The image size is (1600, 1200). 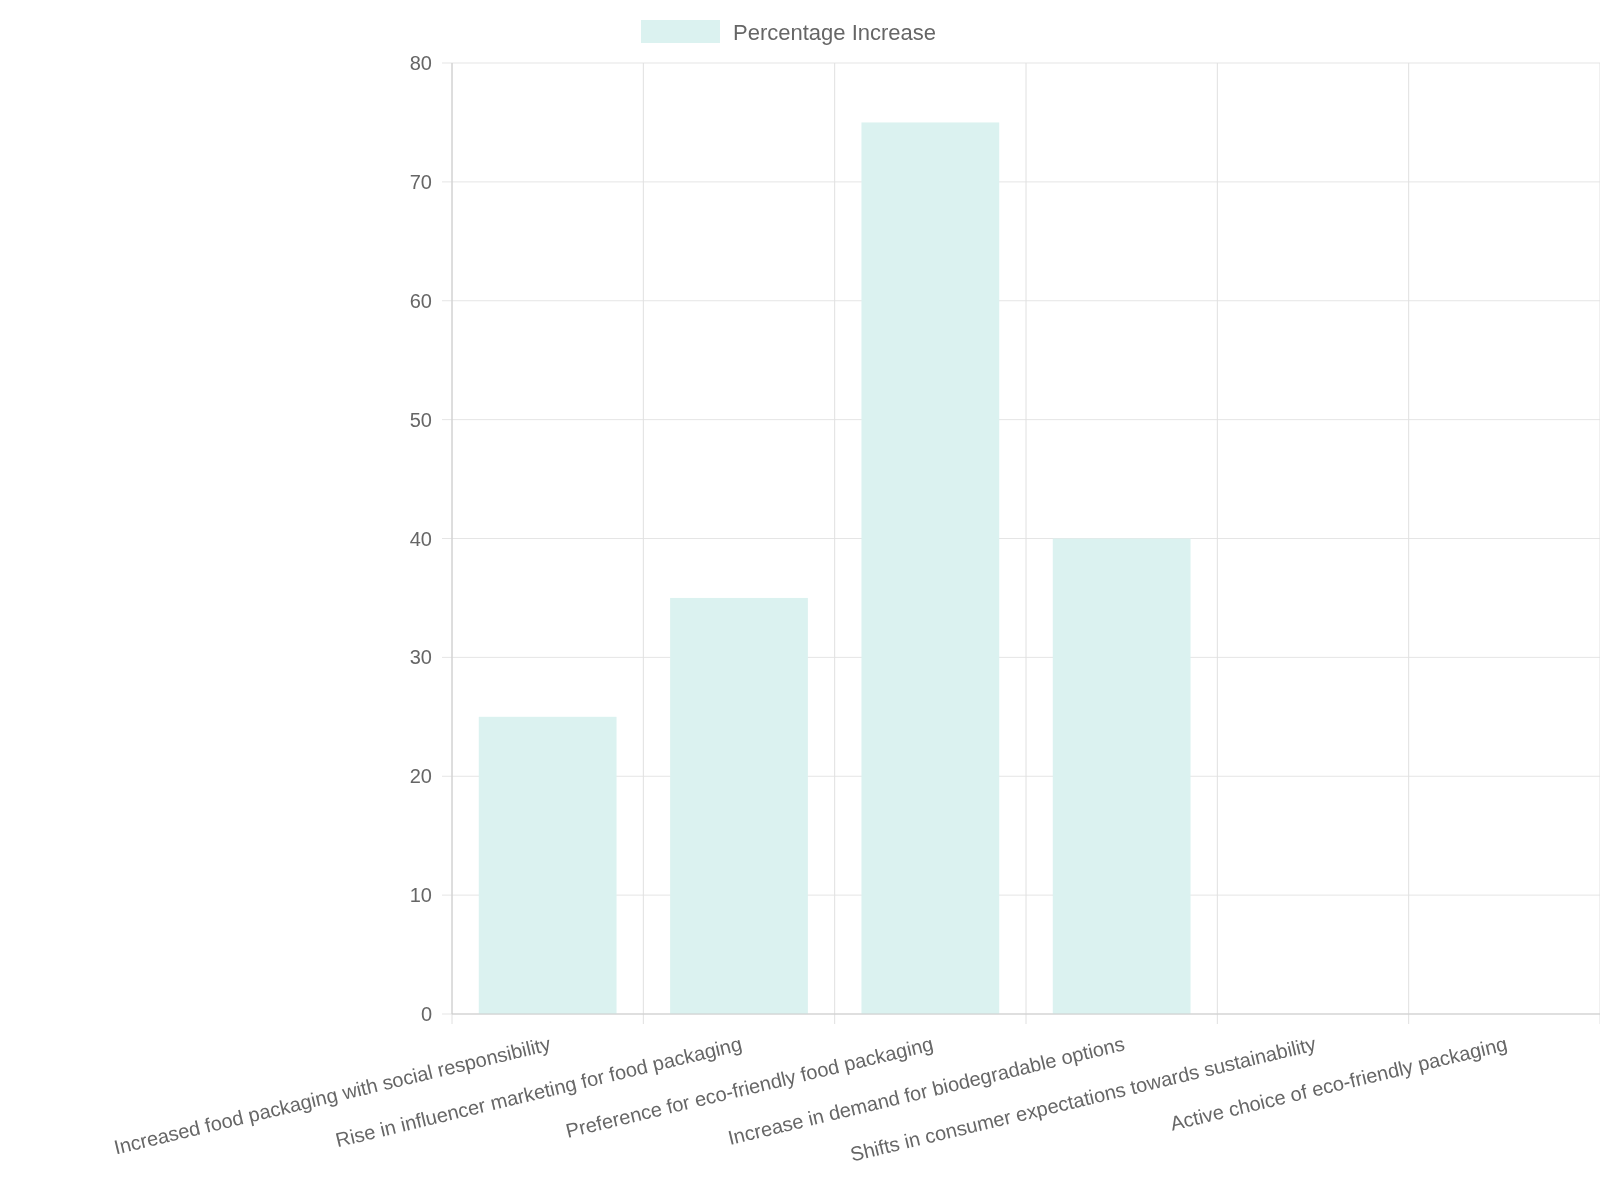 What do you see at coordinates (420, 300) in the screenshot?
I see `y-tick-label: 60` at bounding box center [420, 300].